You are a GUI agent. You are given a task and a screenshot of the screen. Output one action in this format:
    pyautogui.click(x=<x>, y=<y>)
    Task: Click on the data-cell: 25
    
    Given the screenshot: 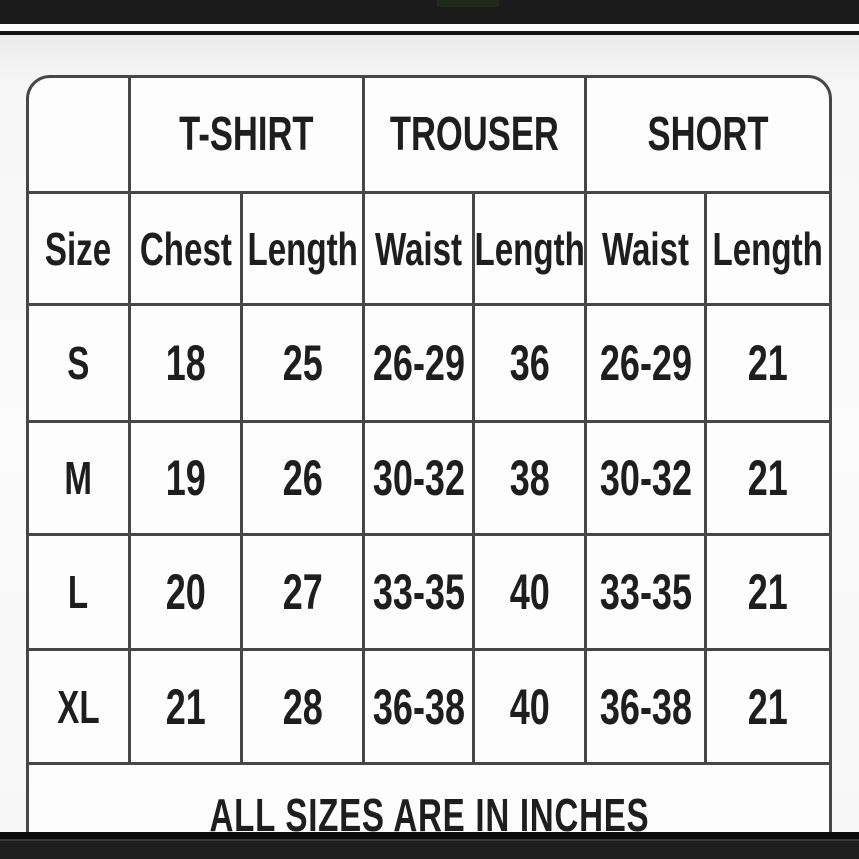 What is the action you would take?
    pyautogui.click(x=304, y=364)
    